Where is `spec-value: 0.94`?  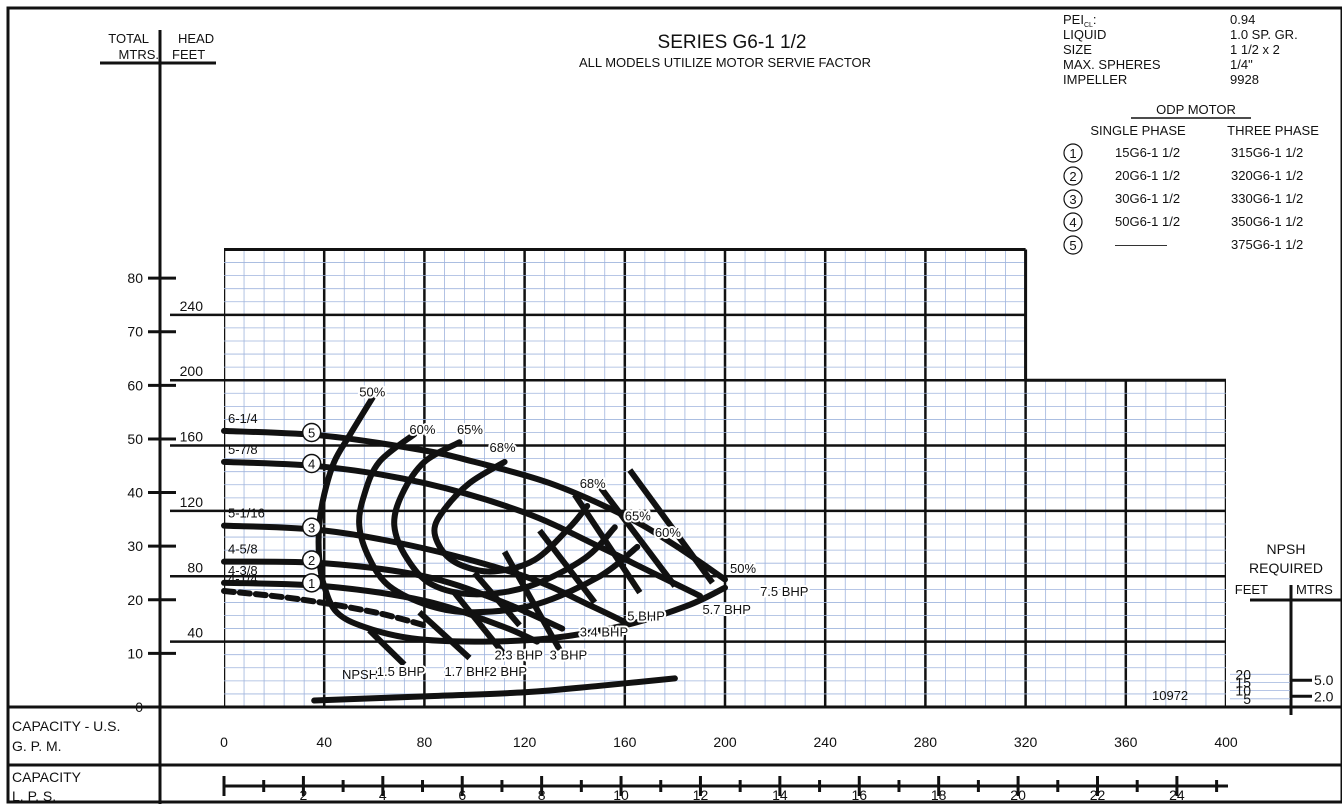
spec-value: 0.94 is located at coordinates (1242, 19).